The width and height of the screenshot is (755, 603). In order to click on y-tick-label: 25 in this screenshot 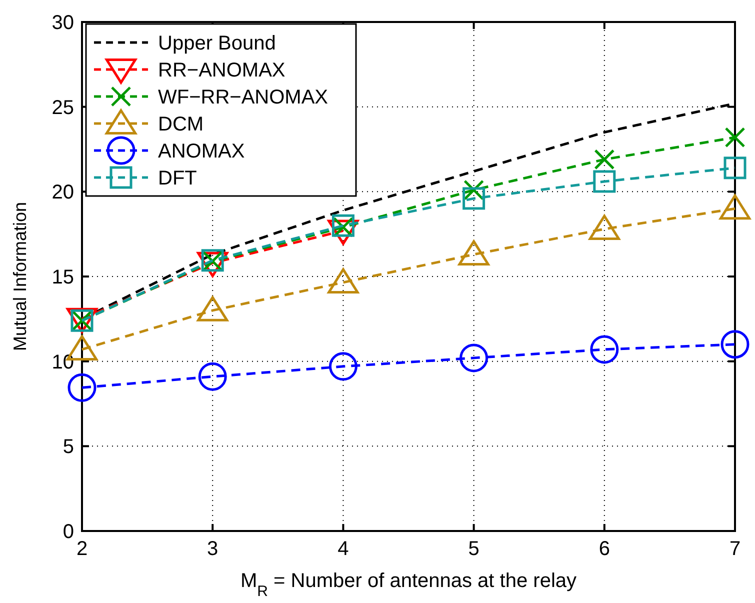, I will do `click(63, 107)`.